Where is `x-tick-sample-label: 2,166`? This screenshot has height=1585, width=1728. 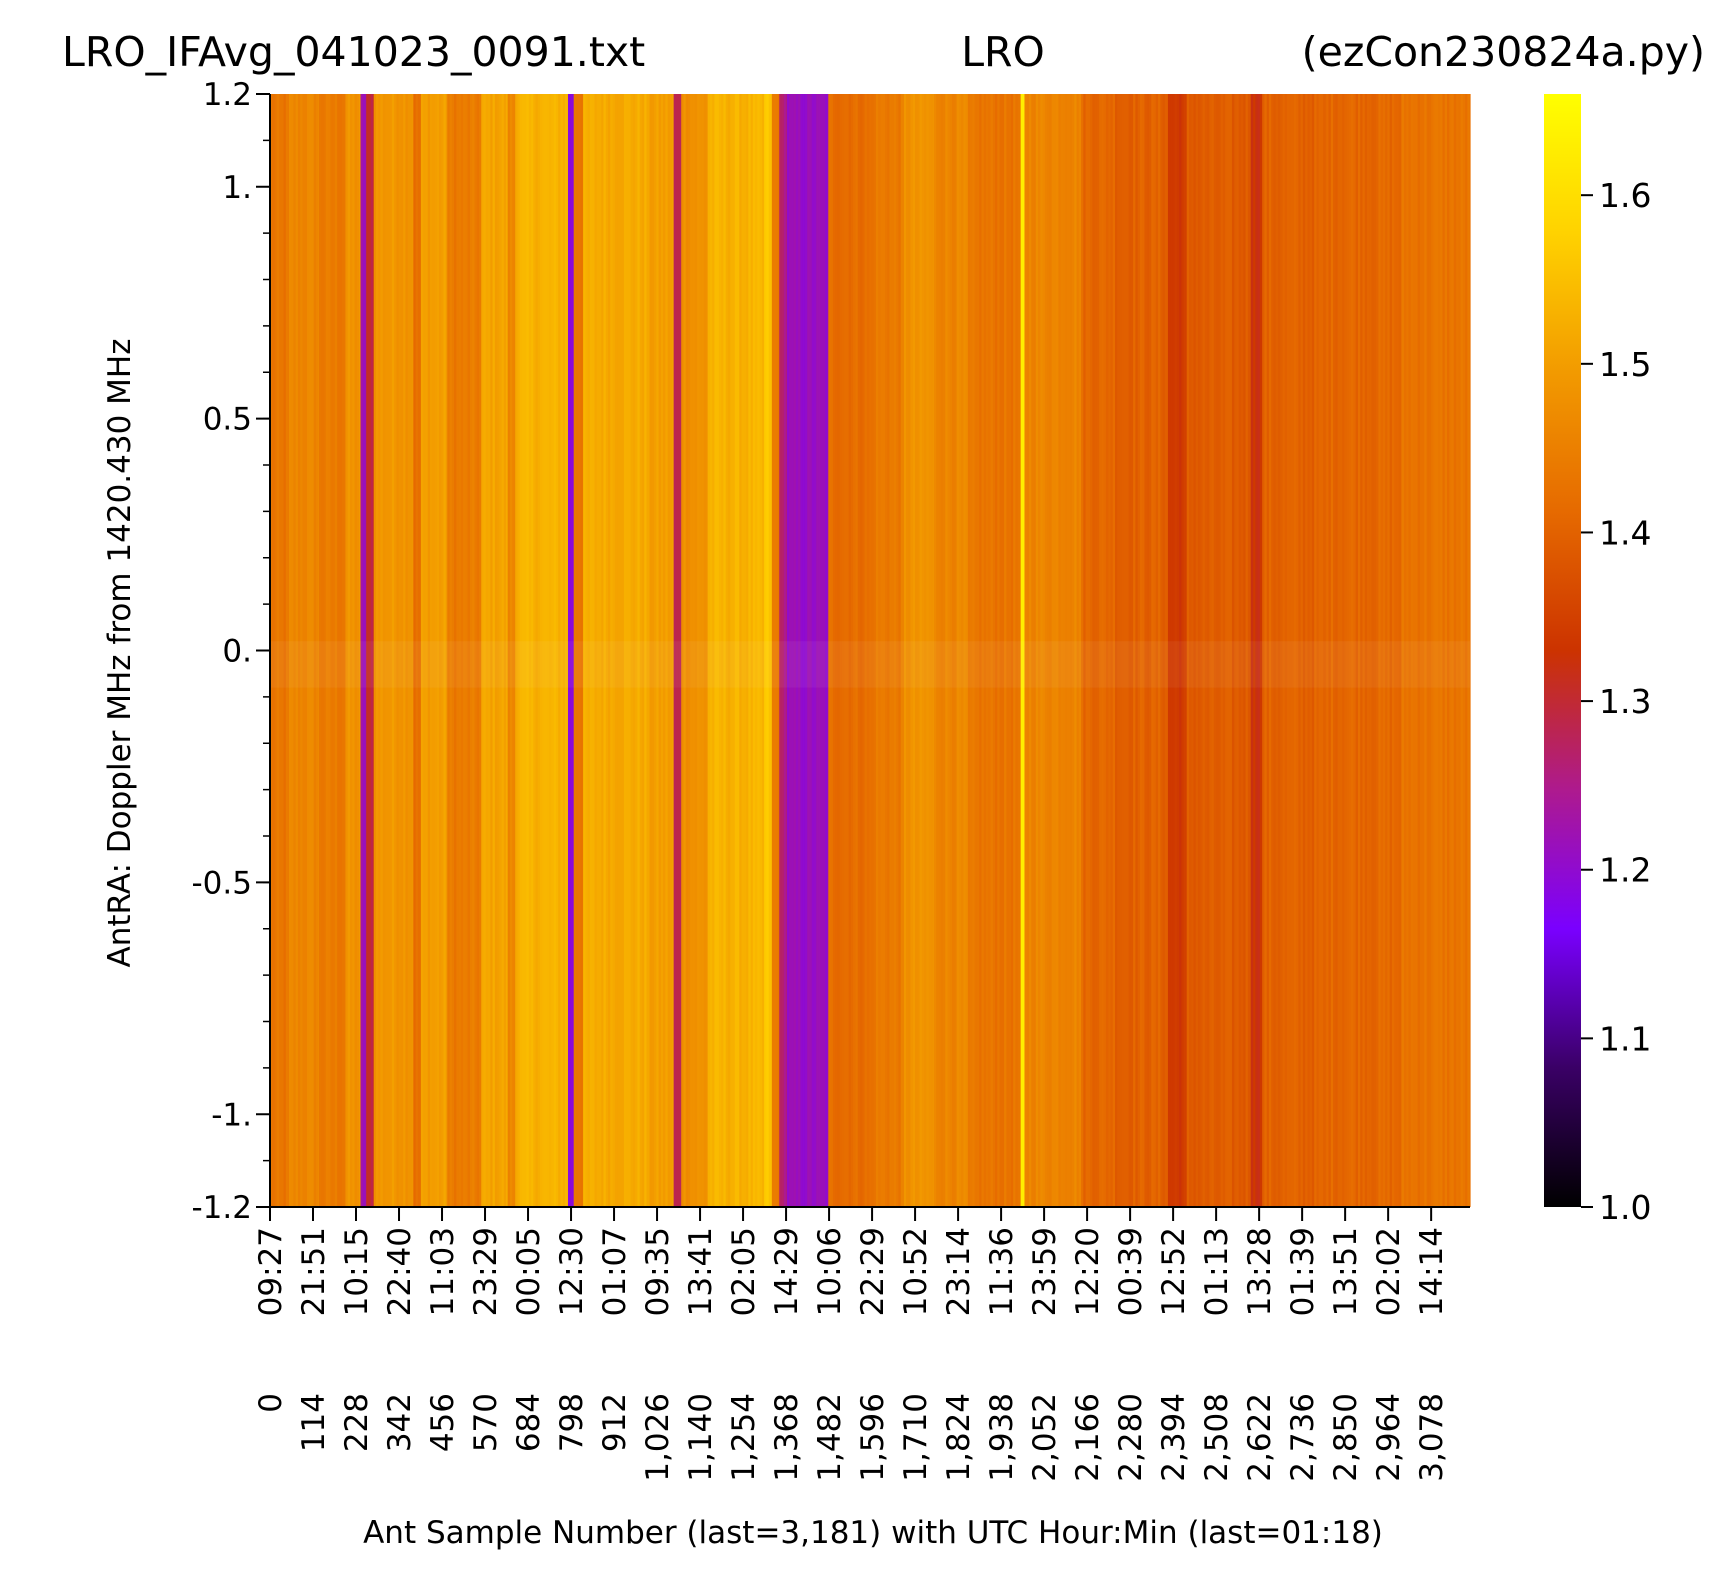
x-tick-sample-label: 2,166 is located at coordinates (1088, 1437).